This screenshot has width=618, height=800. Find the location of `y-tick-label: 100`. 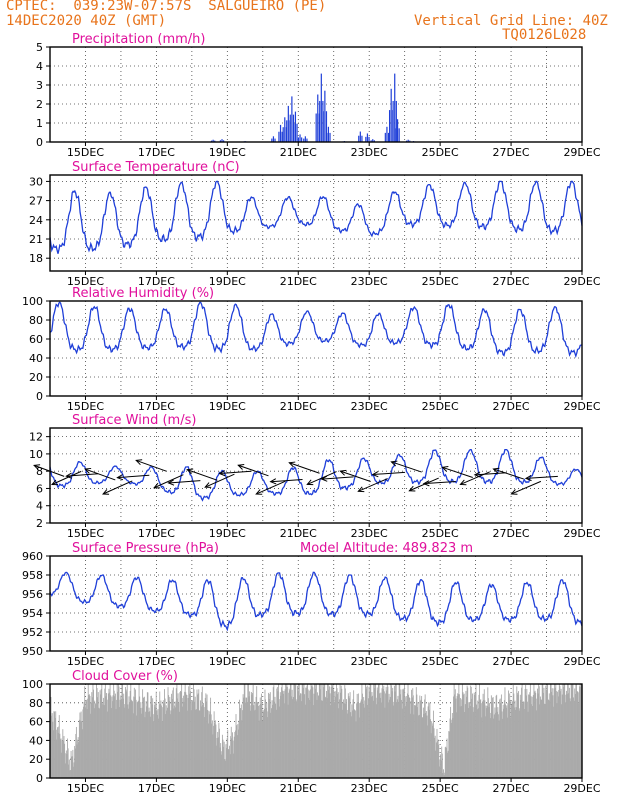

y-tick-label: 100 is located at coordinates (32, 301).